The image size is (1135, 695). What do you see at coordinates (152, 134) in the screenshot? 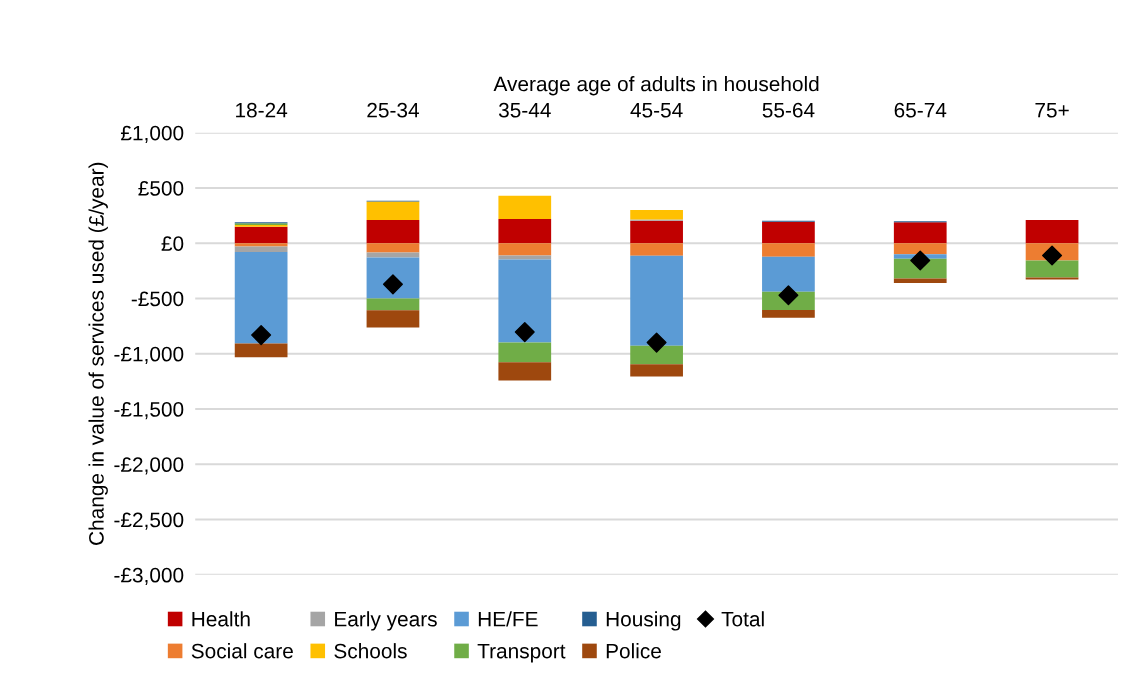
I see `y-tick-label: £1,000` at bounding box center [152, 134].